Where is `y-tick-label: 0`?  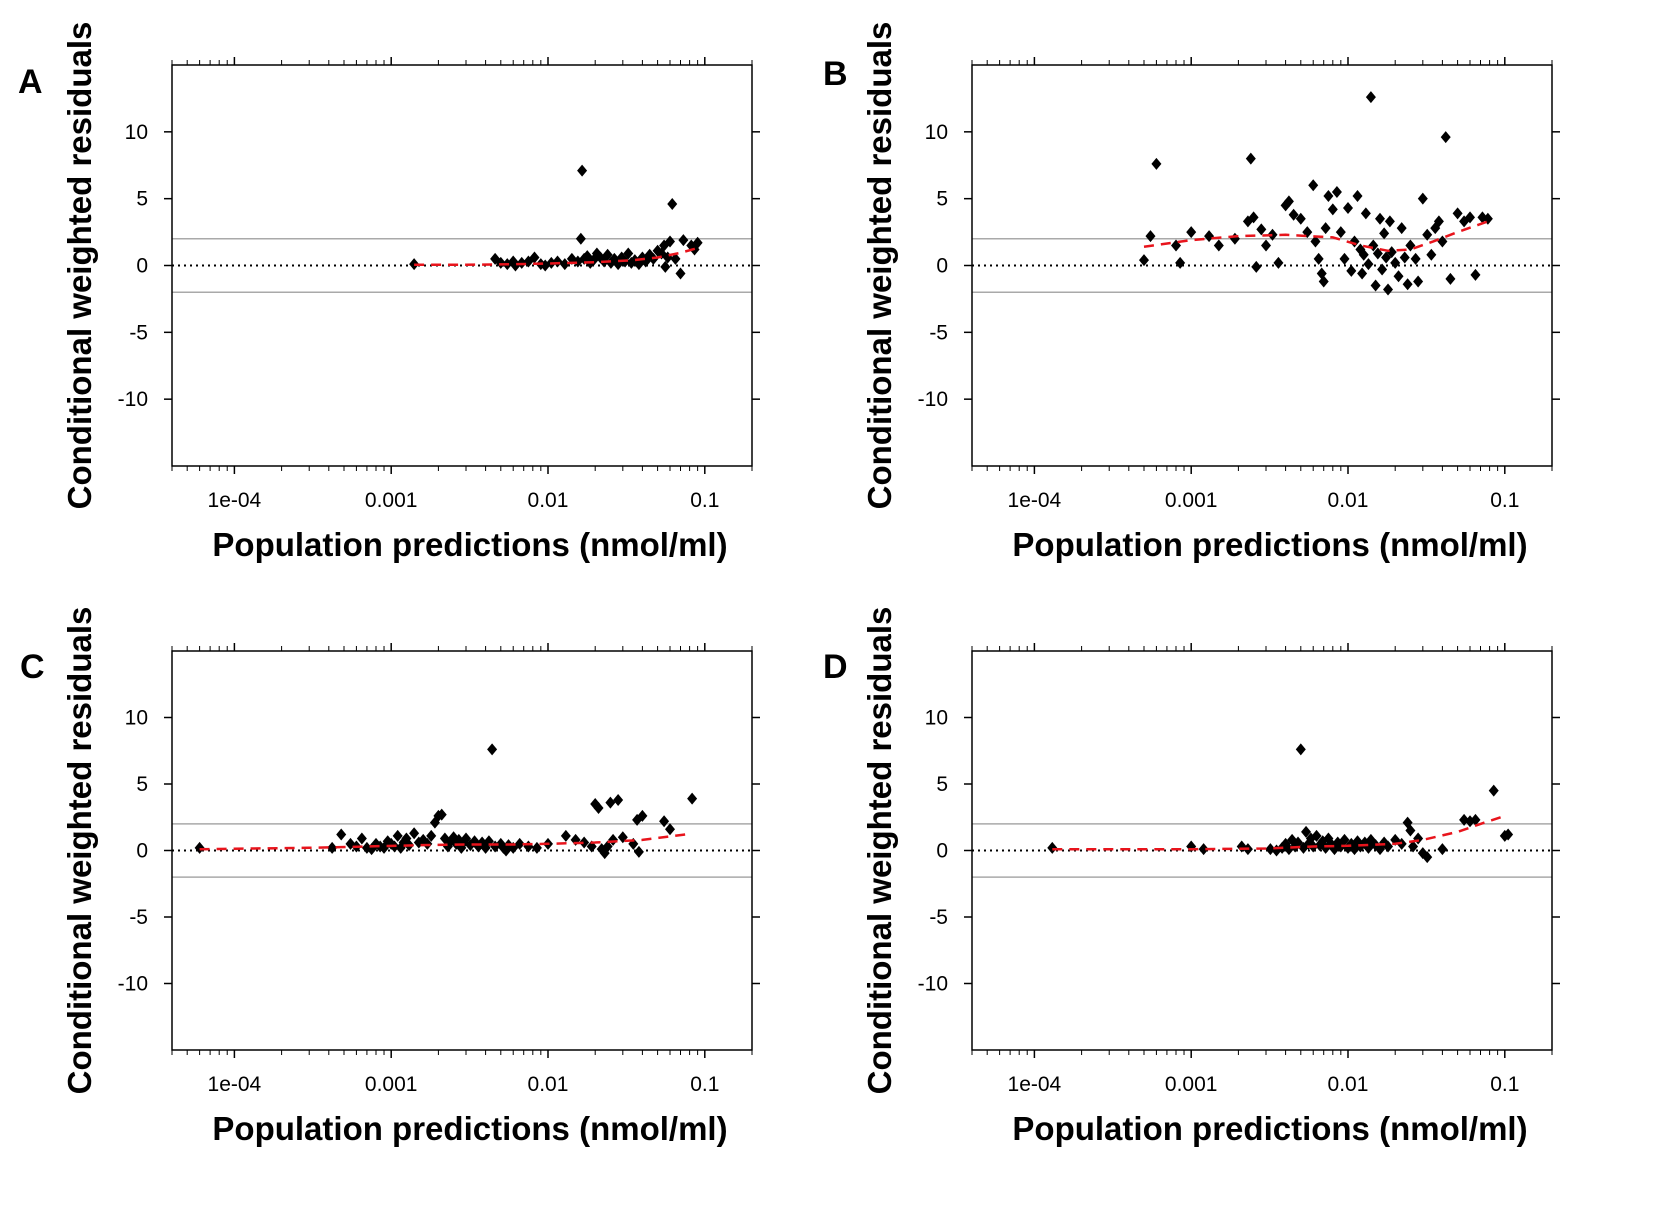 y-tick-label: 0 is located at coordinates (142, 266).